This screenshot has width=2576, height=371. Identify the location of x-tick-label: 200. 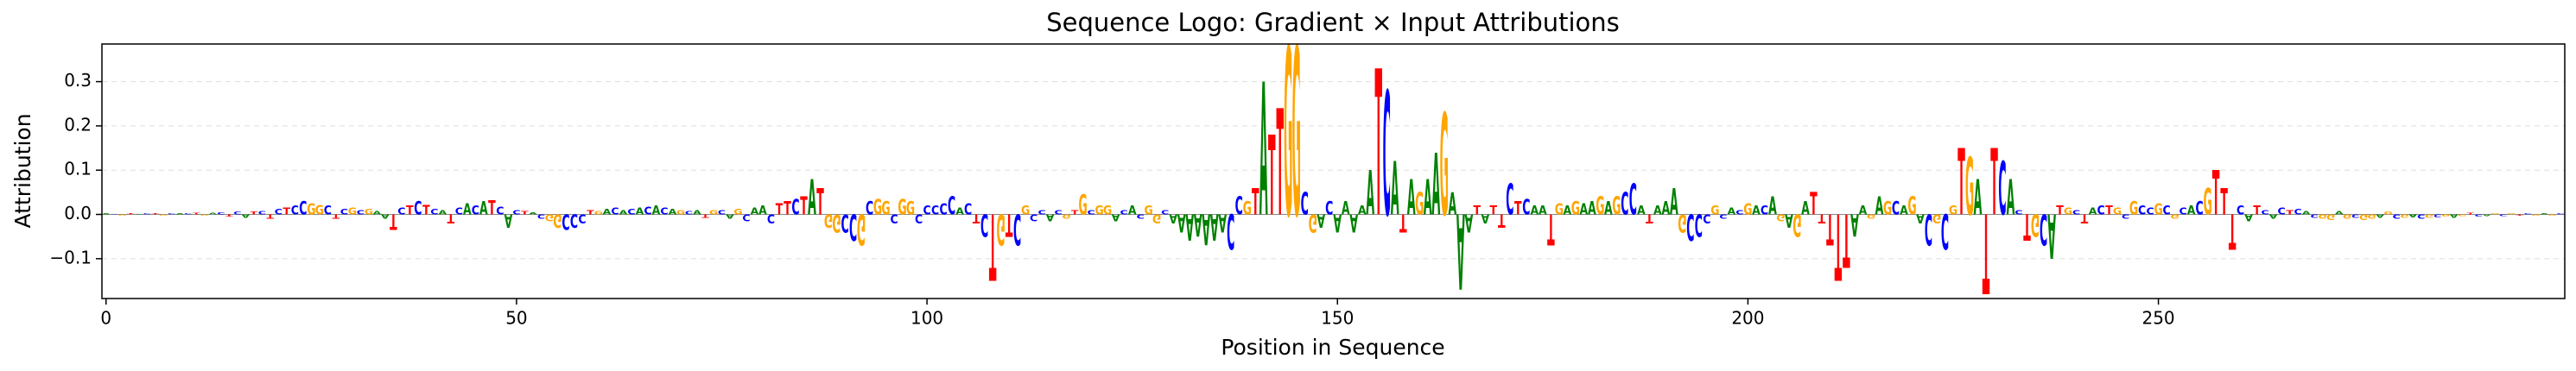
(1747, 318).